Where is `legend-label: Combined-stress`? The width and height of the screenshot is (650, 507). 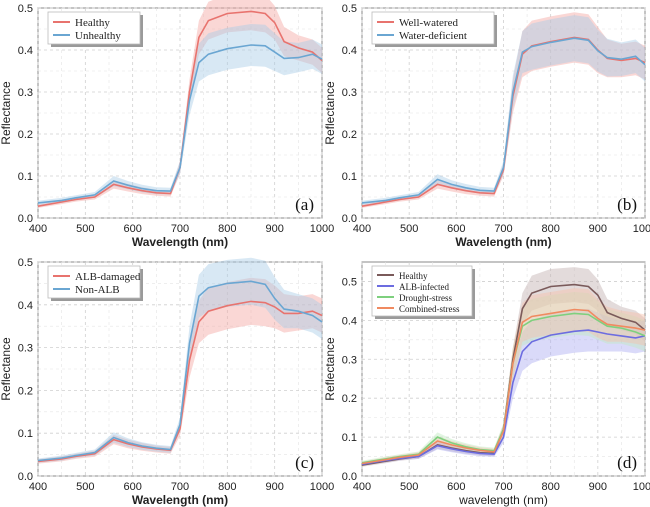 legend-label: Combined-stress is located at coordinates (429, 309).